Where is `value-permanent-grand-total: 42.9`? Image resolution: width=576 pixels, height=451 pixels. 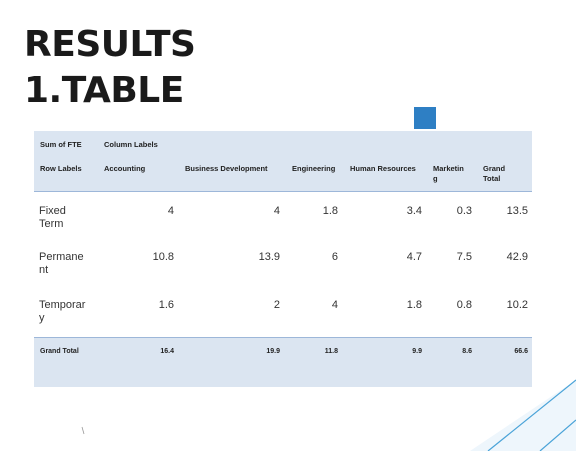
value-permanent-grand-total: 42.9 is located at coordinates (517, 257).